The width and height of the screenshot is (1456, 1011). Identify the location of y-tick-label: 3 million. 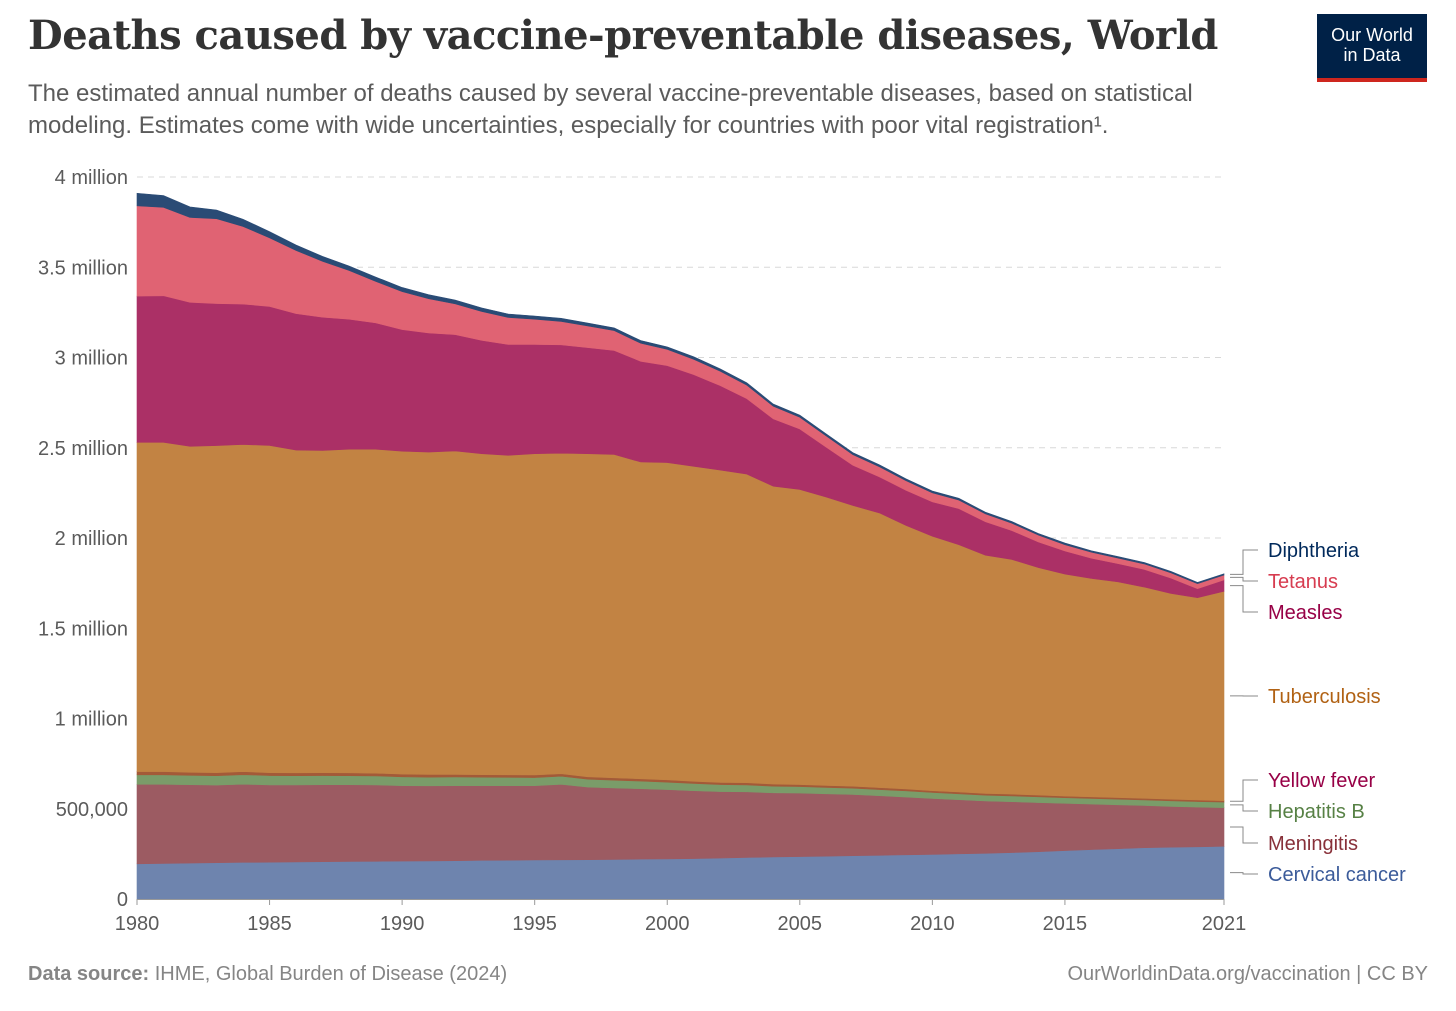
(91, 359).